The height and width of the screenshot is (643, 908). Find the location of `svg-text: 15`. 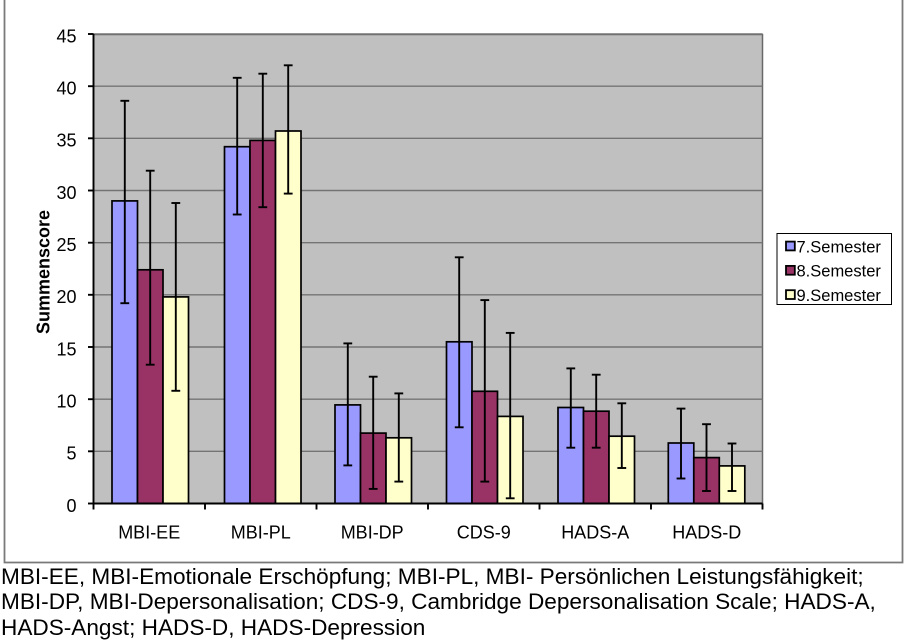

svg-text: 15 is located at coordinates (66, 349).